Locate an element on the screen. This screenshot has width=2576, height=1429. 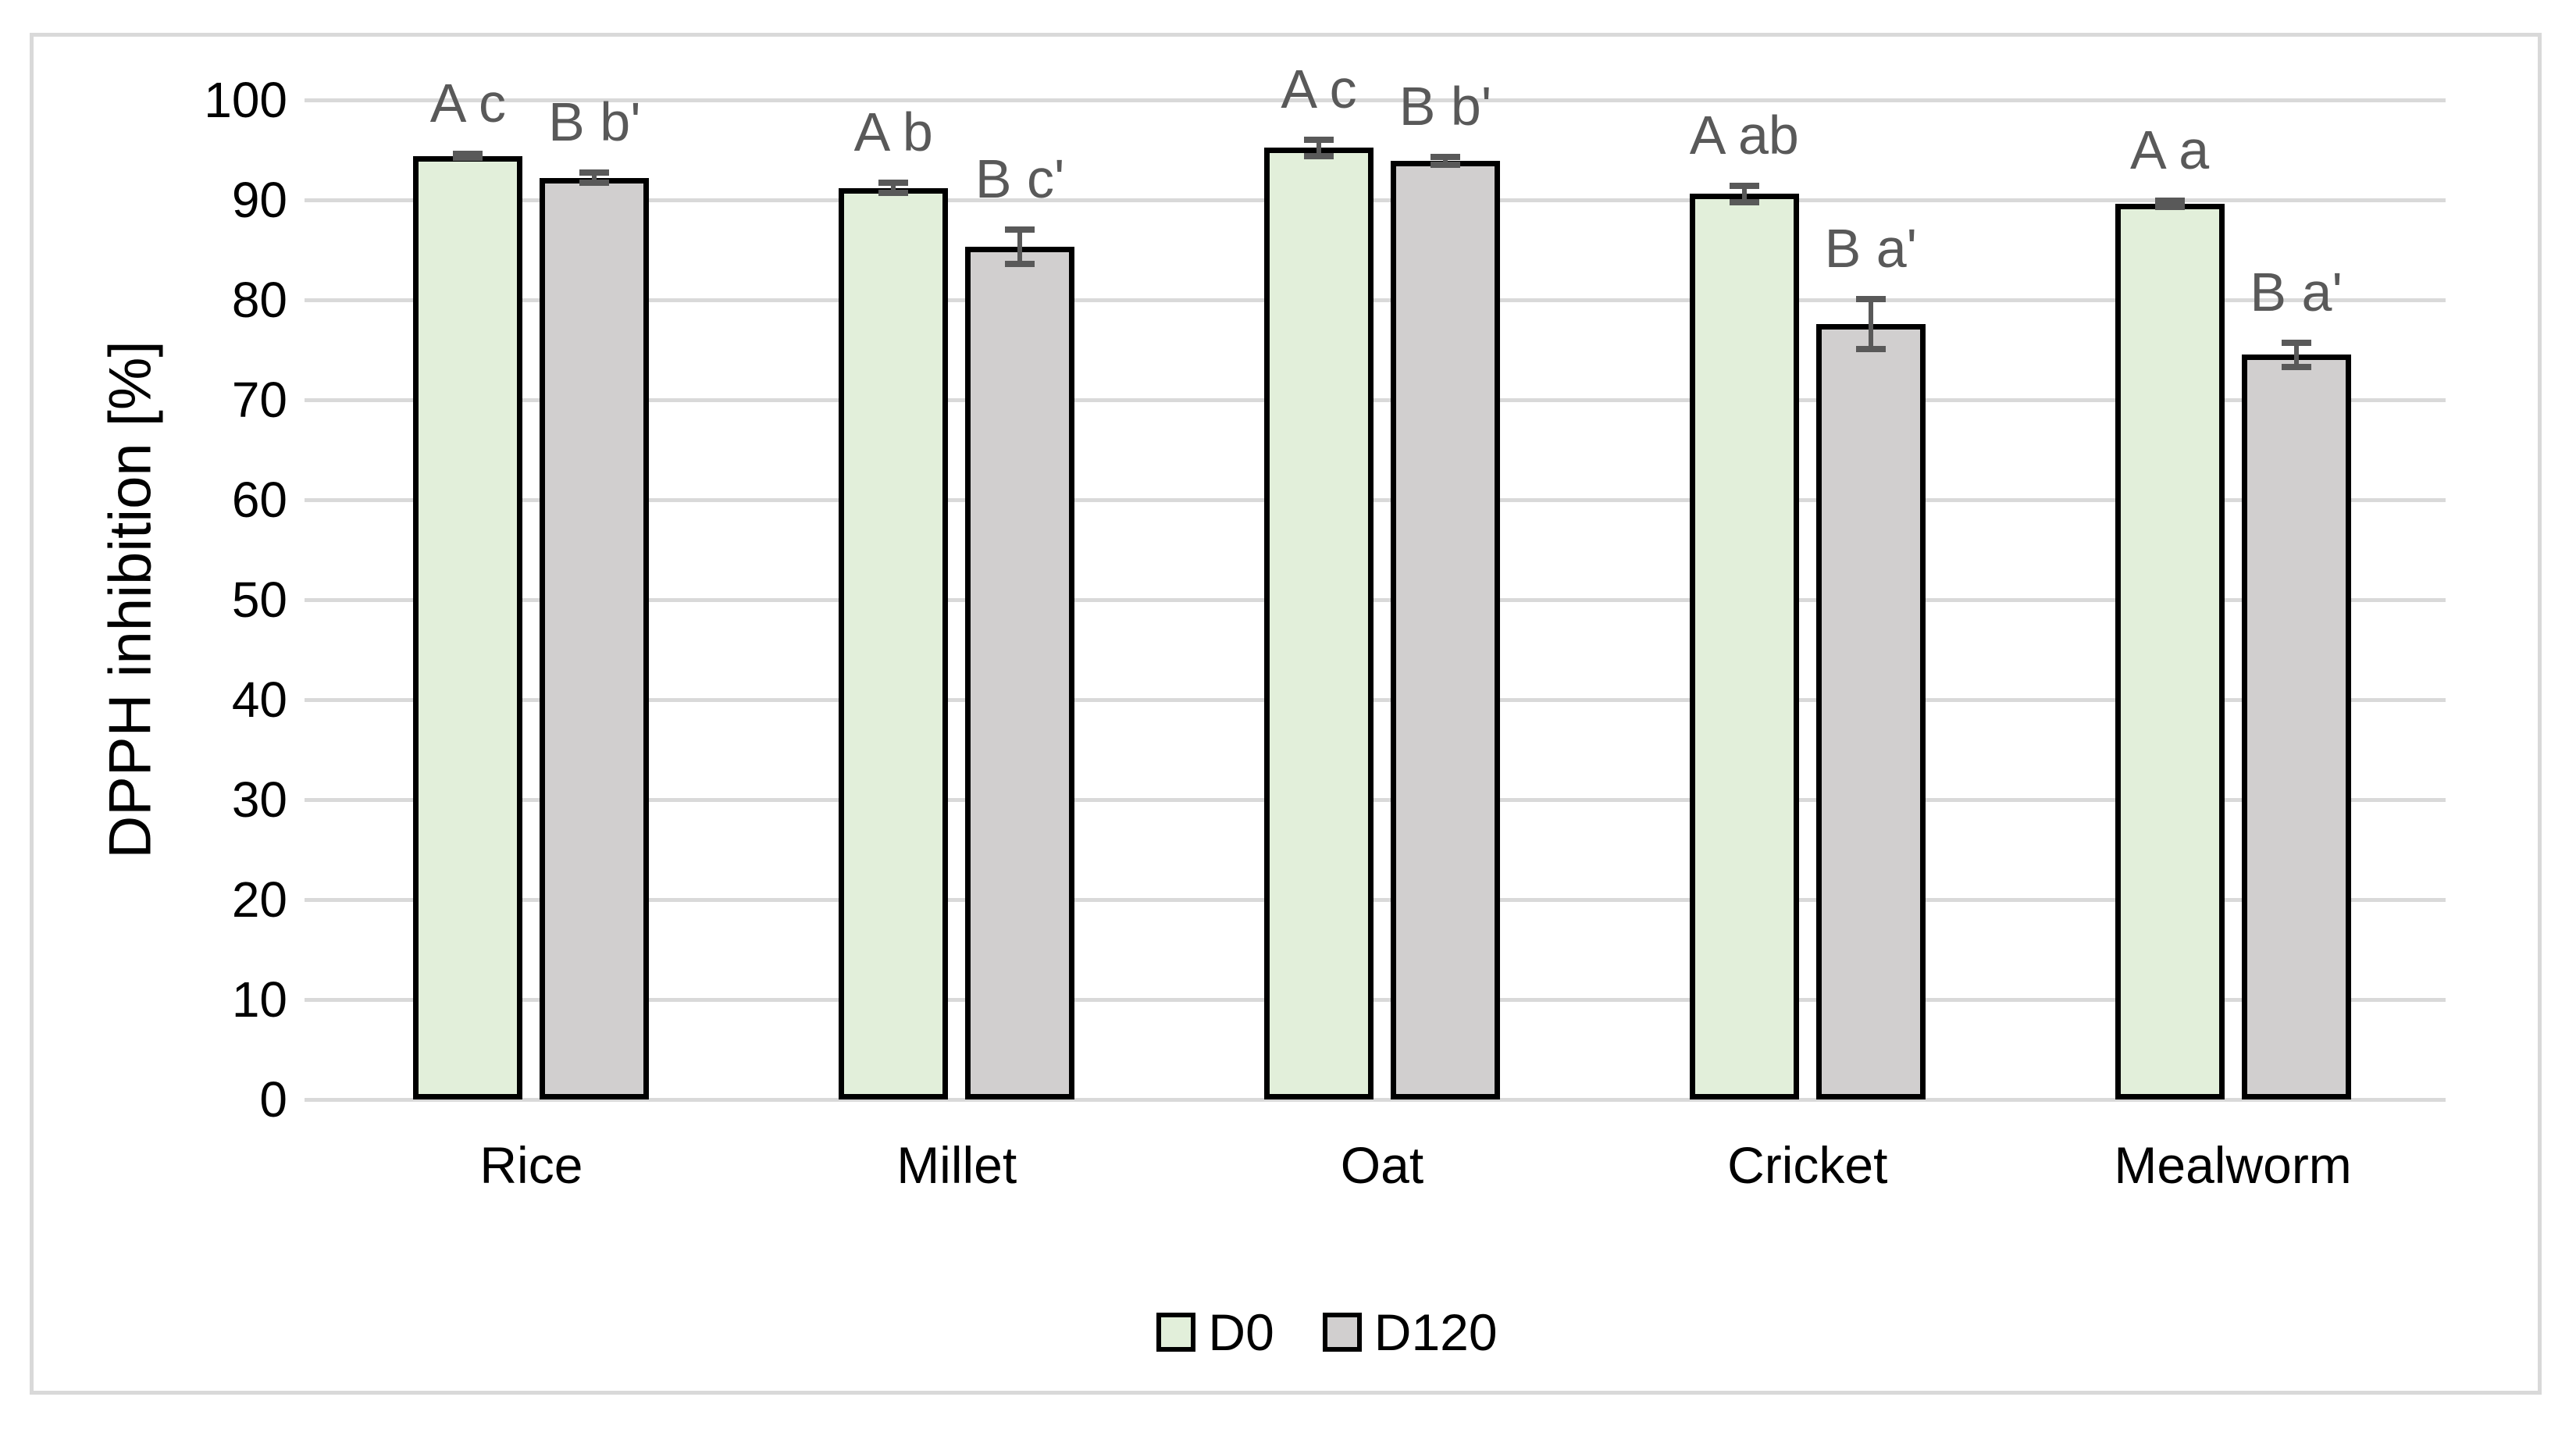
y-tick-label: 40 is located at coordinates (259, 700).